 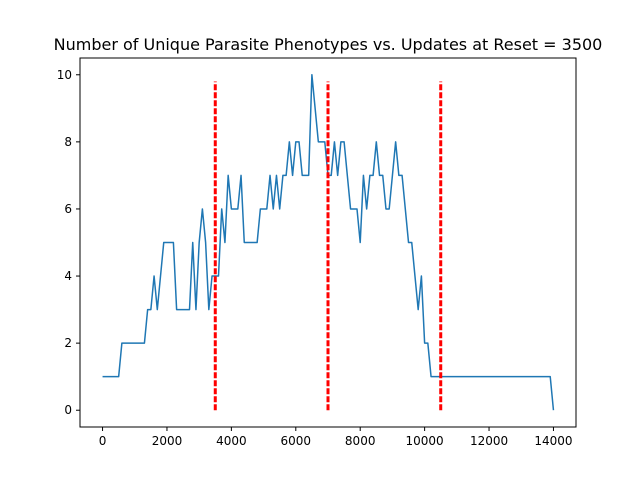 What do you see at coordinates (231, 441) in the screenshot?
I see `x-tick-label: 4000` at bounding box center [231, 441].